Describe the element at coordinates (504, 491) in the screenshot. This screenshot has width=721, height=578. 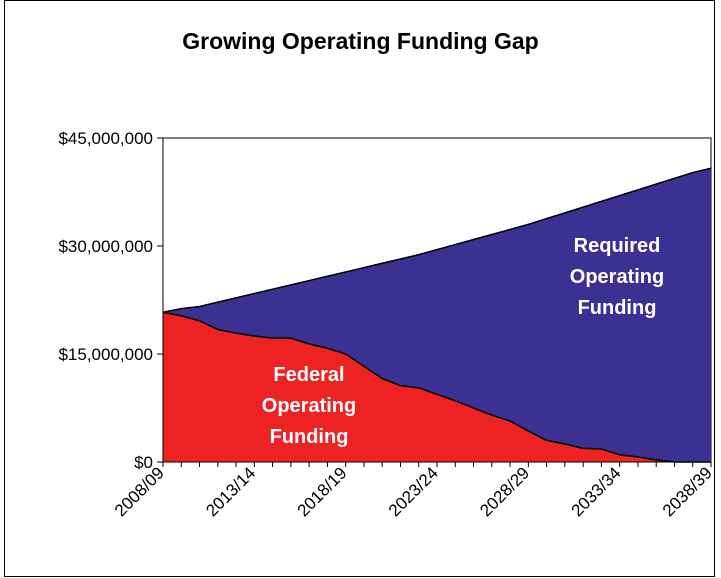
I see `x-tick-label: 2028/29` at that location.